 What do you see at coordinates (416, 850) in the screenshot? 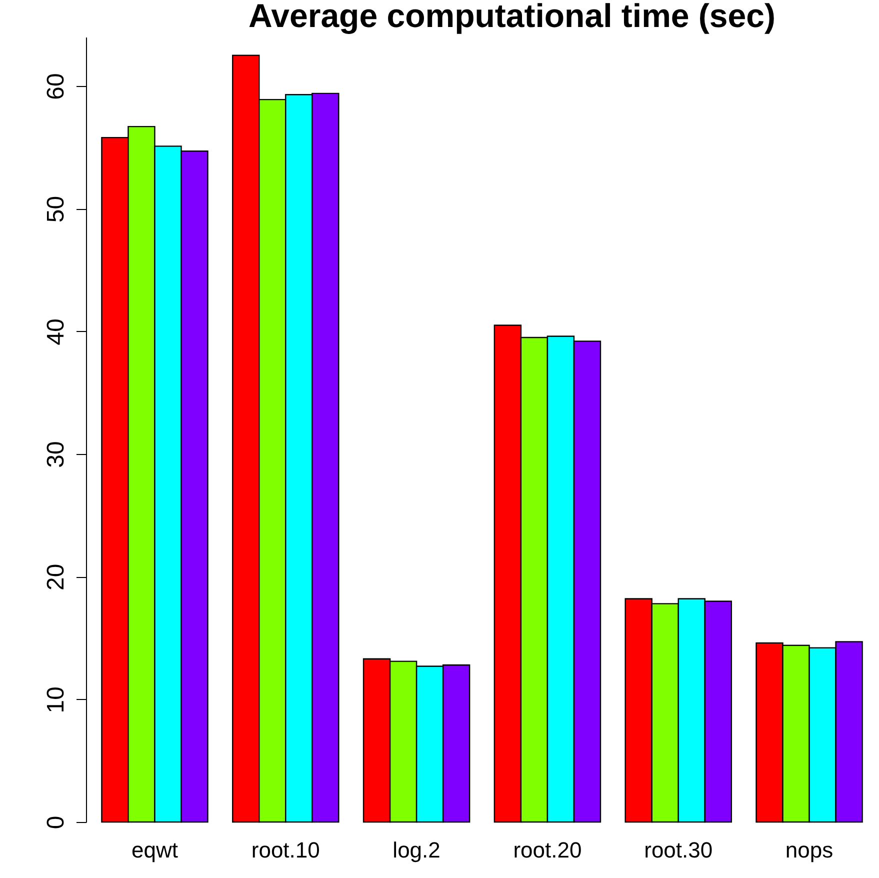
I see `x-tick-label: log.2` at bounding box center [416, 850].